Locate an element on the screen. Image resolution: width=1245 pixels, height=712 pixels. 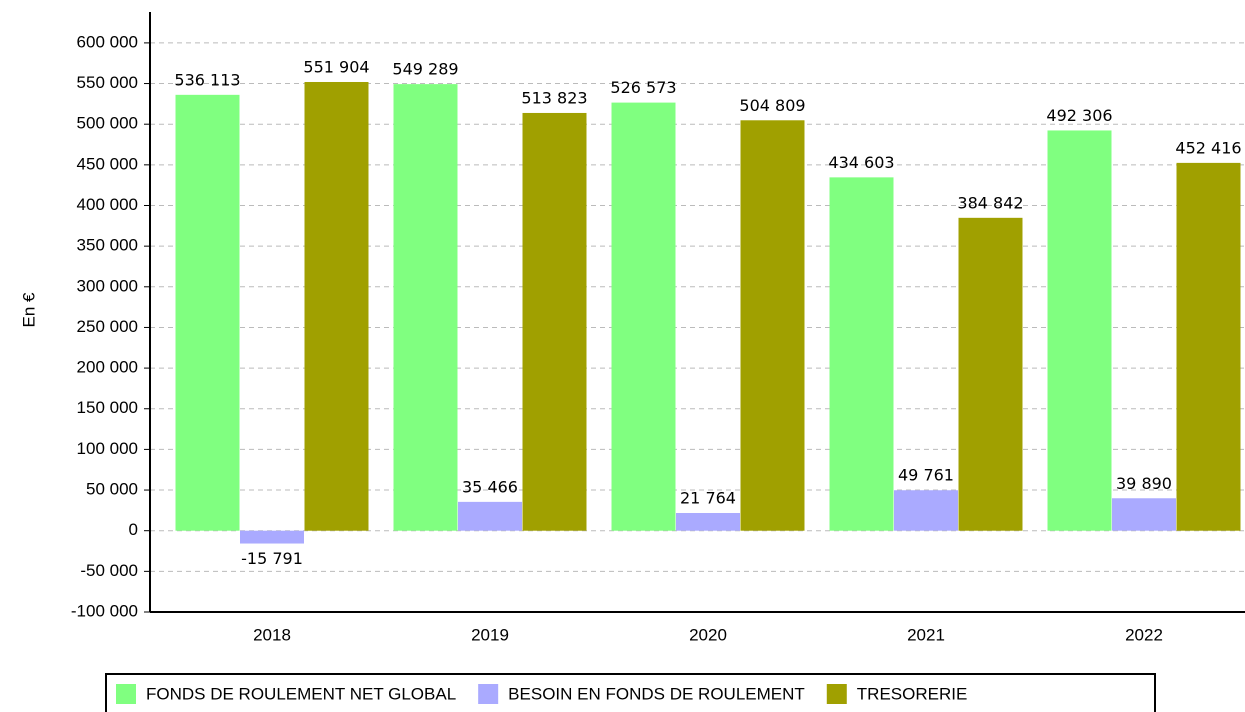
value-label: 536 113 is located at coordinates (207, 79).